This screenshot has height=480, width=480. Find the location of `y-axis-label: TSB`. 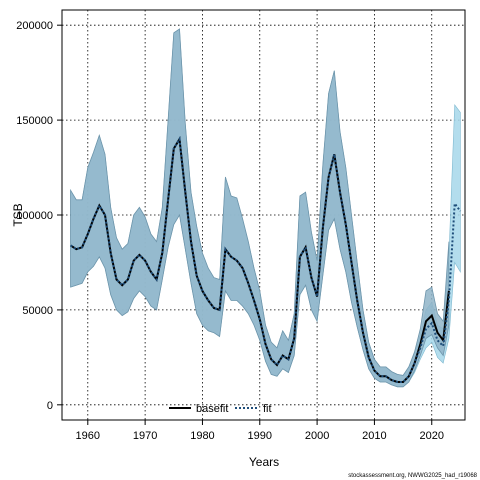

y-axis-label: TSB is located at coordinates (18, 214).